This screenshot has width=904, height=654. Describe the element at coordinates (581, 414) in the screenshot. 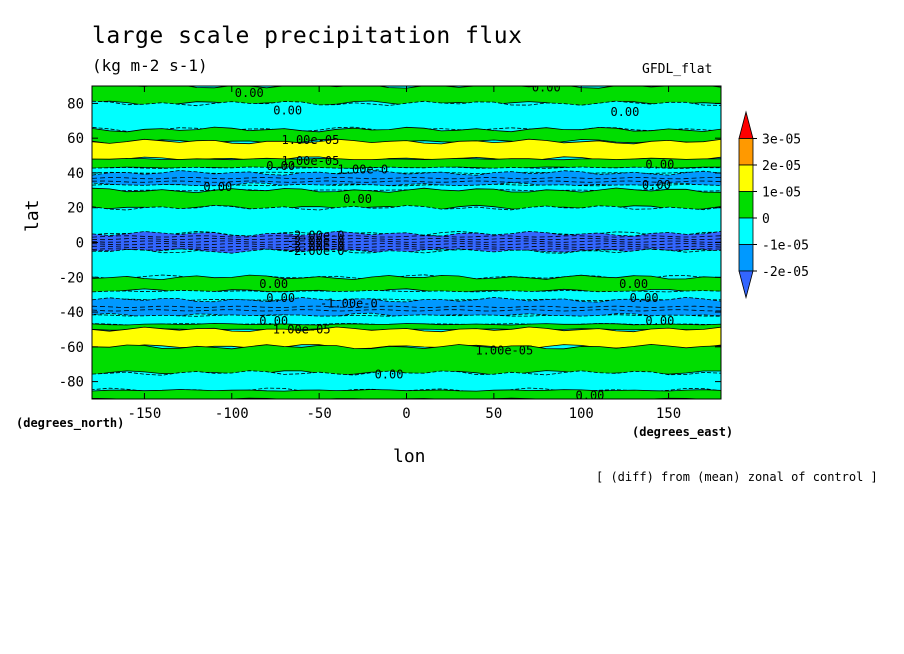

I see `x-tick-label: 100` at that location.